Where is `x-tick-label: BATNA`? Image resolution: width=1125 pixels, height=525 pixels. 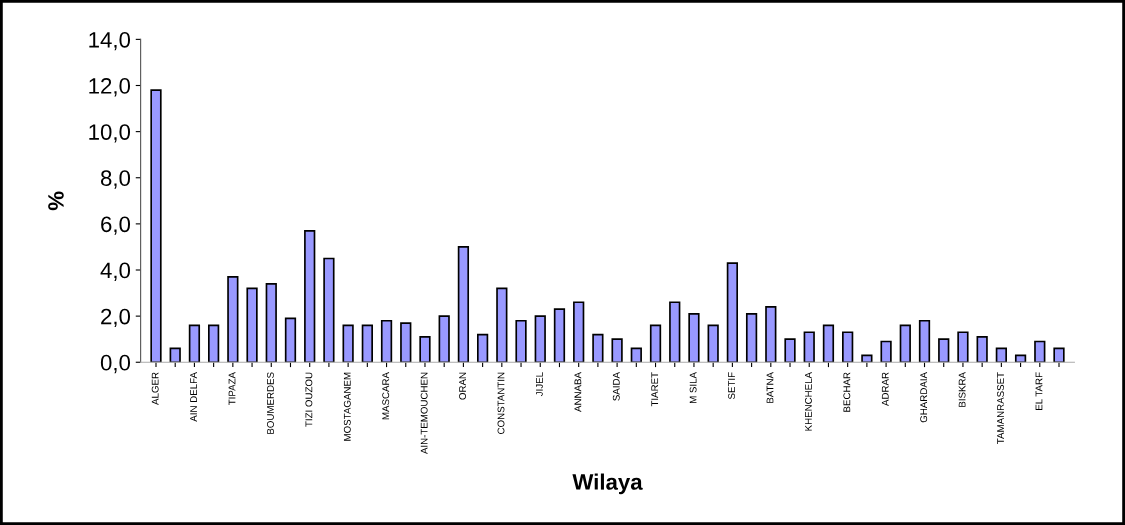
x-tick-label: BATNA is located at coordinates (770, 387).